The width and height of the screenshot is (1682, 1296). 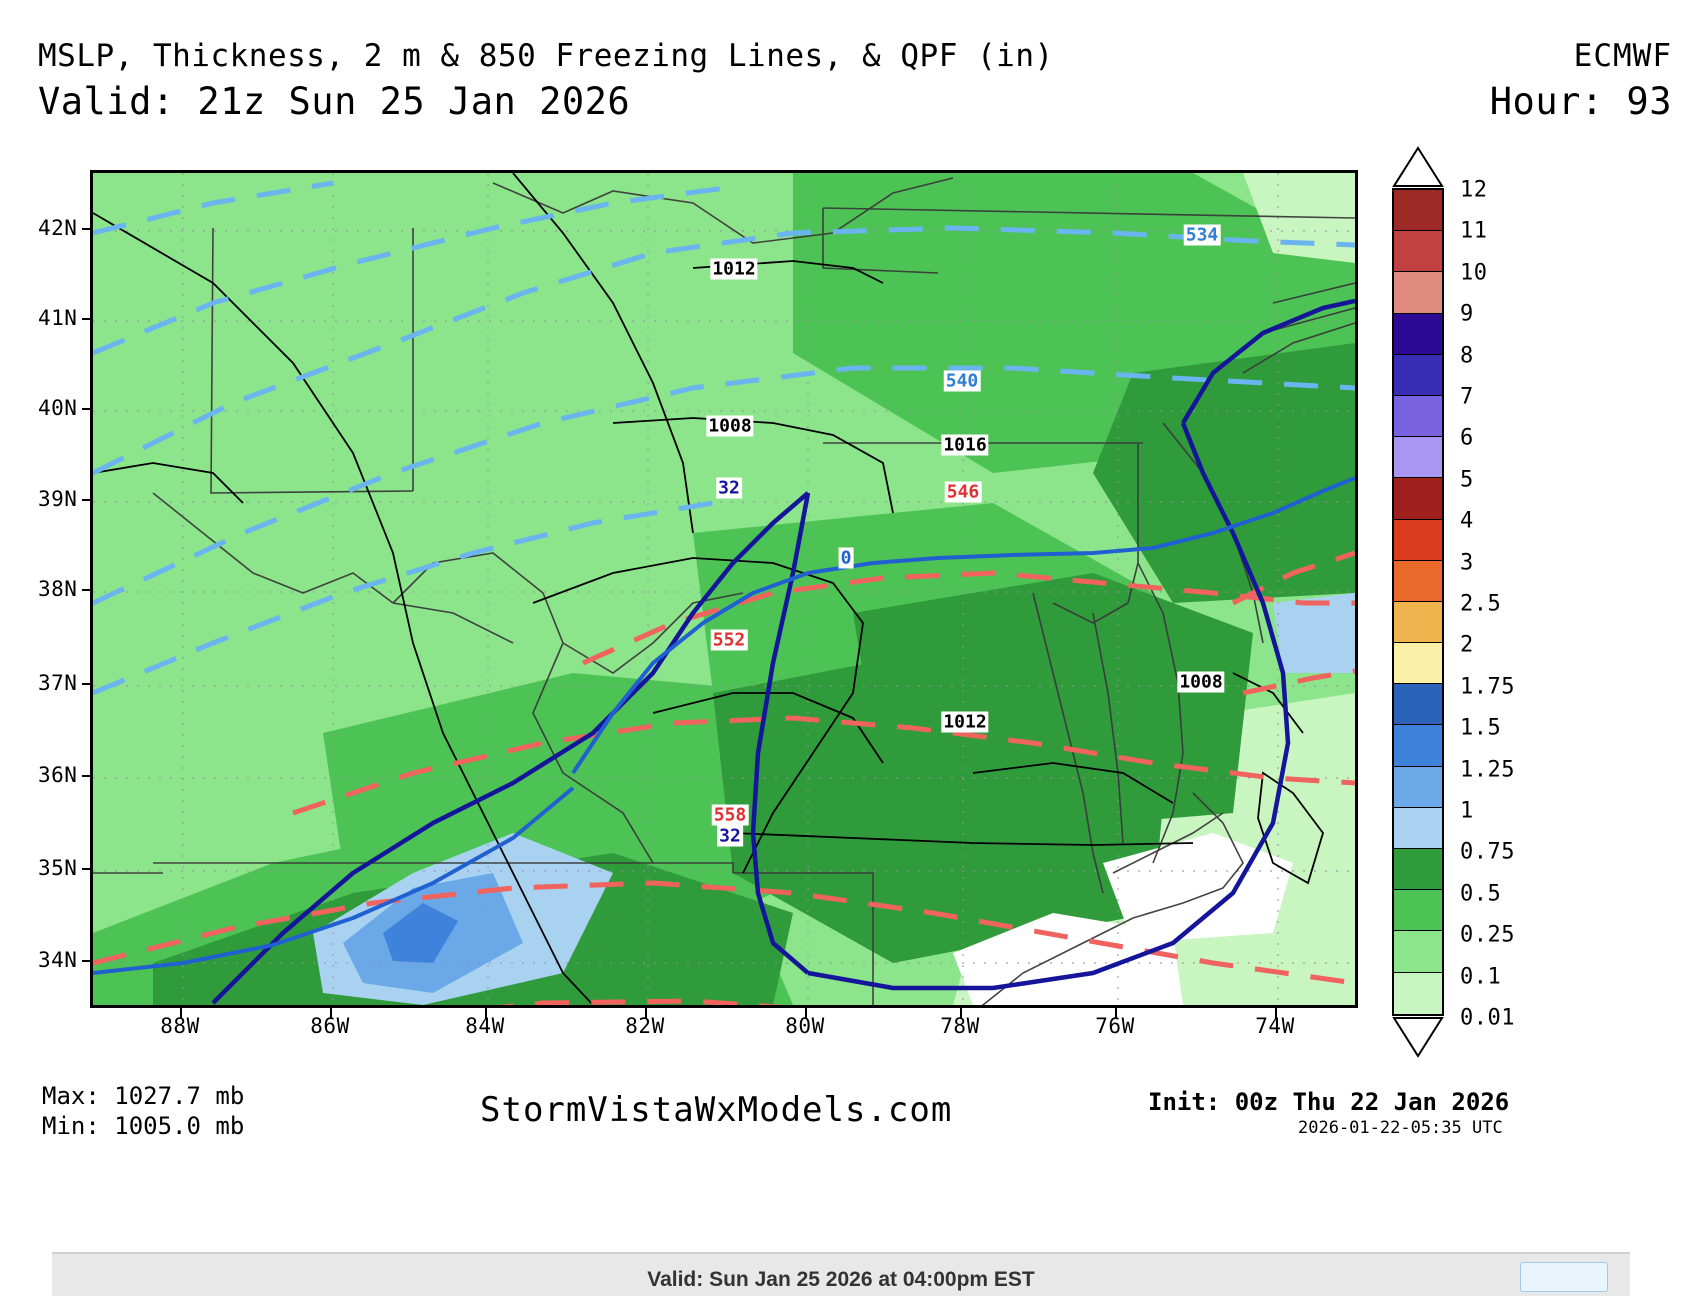 What do you see at coordinates (58, 408) in the screenshot?
I see `latitude-tick-label: 40N` at bounding box center [58, 408].